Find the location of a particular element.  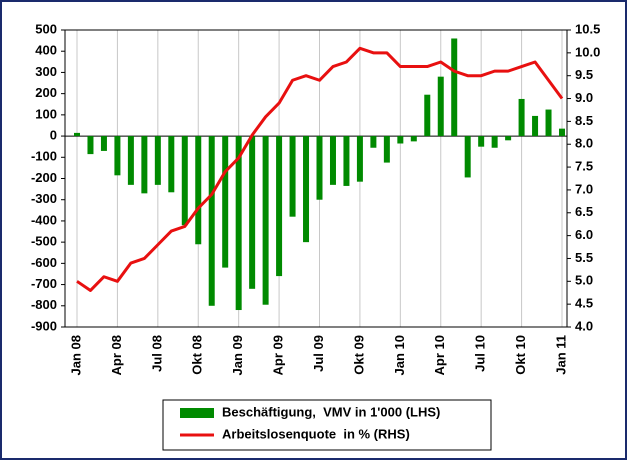

legend-label: Arbeitslosenquote in % (RHS) is located at coordinates (316, 433).